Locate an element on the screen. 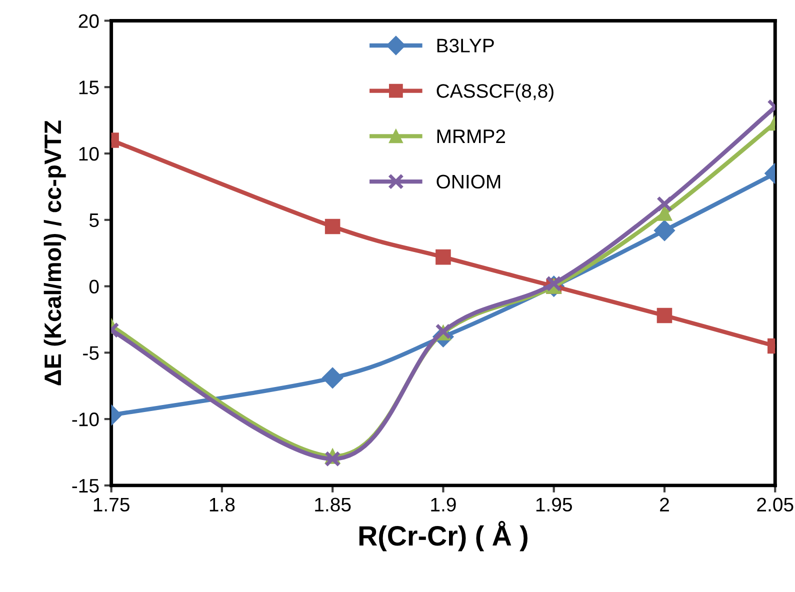  legend-label: B3LYP is located at coordinates (465, 45).